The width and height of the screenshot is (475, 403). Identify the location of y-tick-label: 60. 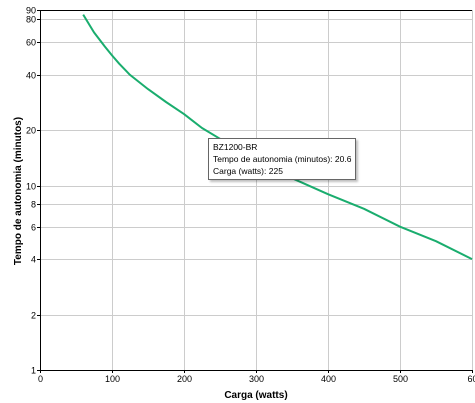
(31, 43).